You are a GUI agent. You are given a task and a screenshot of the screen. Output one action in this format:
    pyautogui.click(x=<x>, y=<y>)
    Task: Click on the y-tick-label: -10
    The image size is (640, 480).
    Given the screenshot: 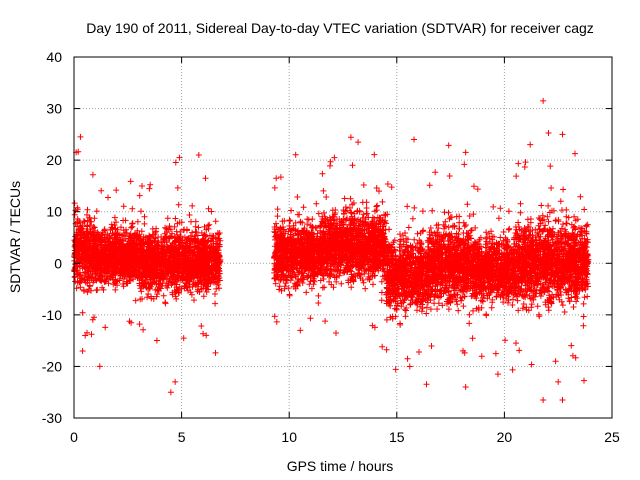 What is the action you would take?
    pyautogui.click(x=52, y=315)
    